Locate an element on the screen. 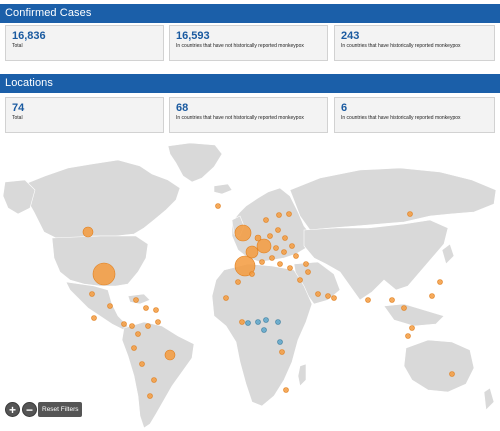 The width and height of the screenshot is (500, 431). country-australia is located at coordinates (439, 366).